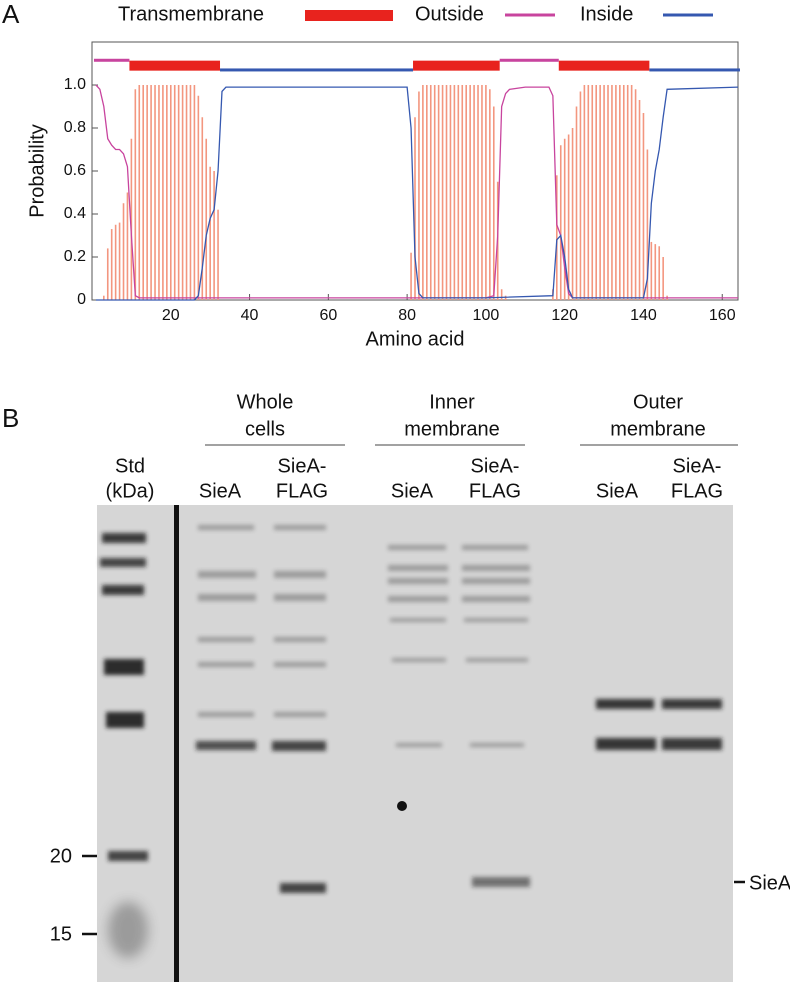 This screenshot has width=790, height=982. I want to click on marker-label: 15, so click(61, 934).